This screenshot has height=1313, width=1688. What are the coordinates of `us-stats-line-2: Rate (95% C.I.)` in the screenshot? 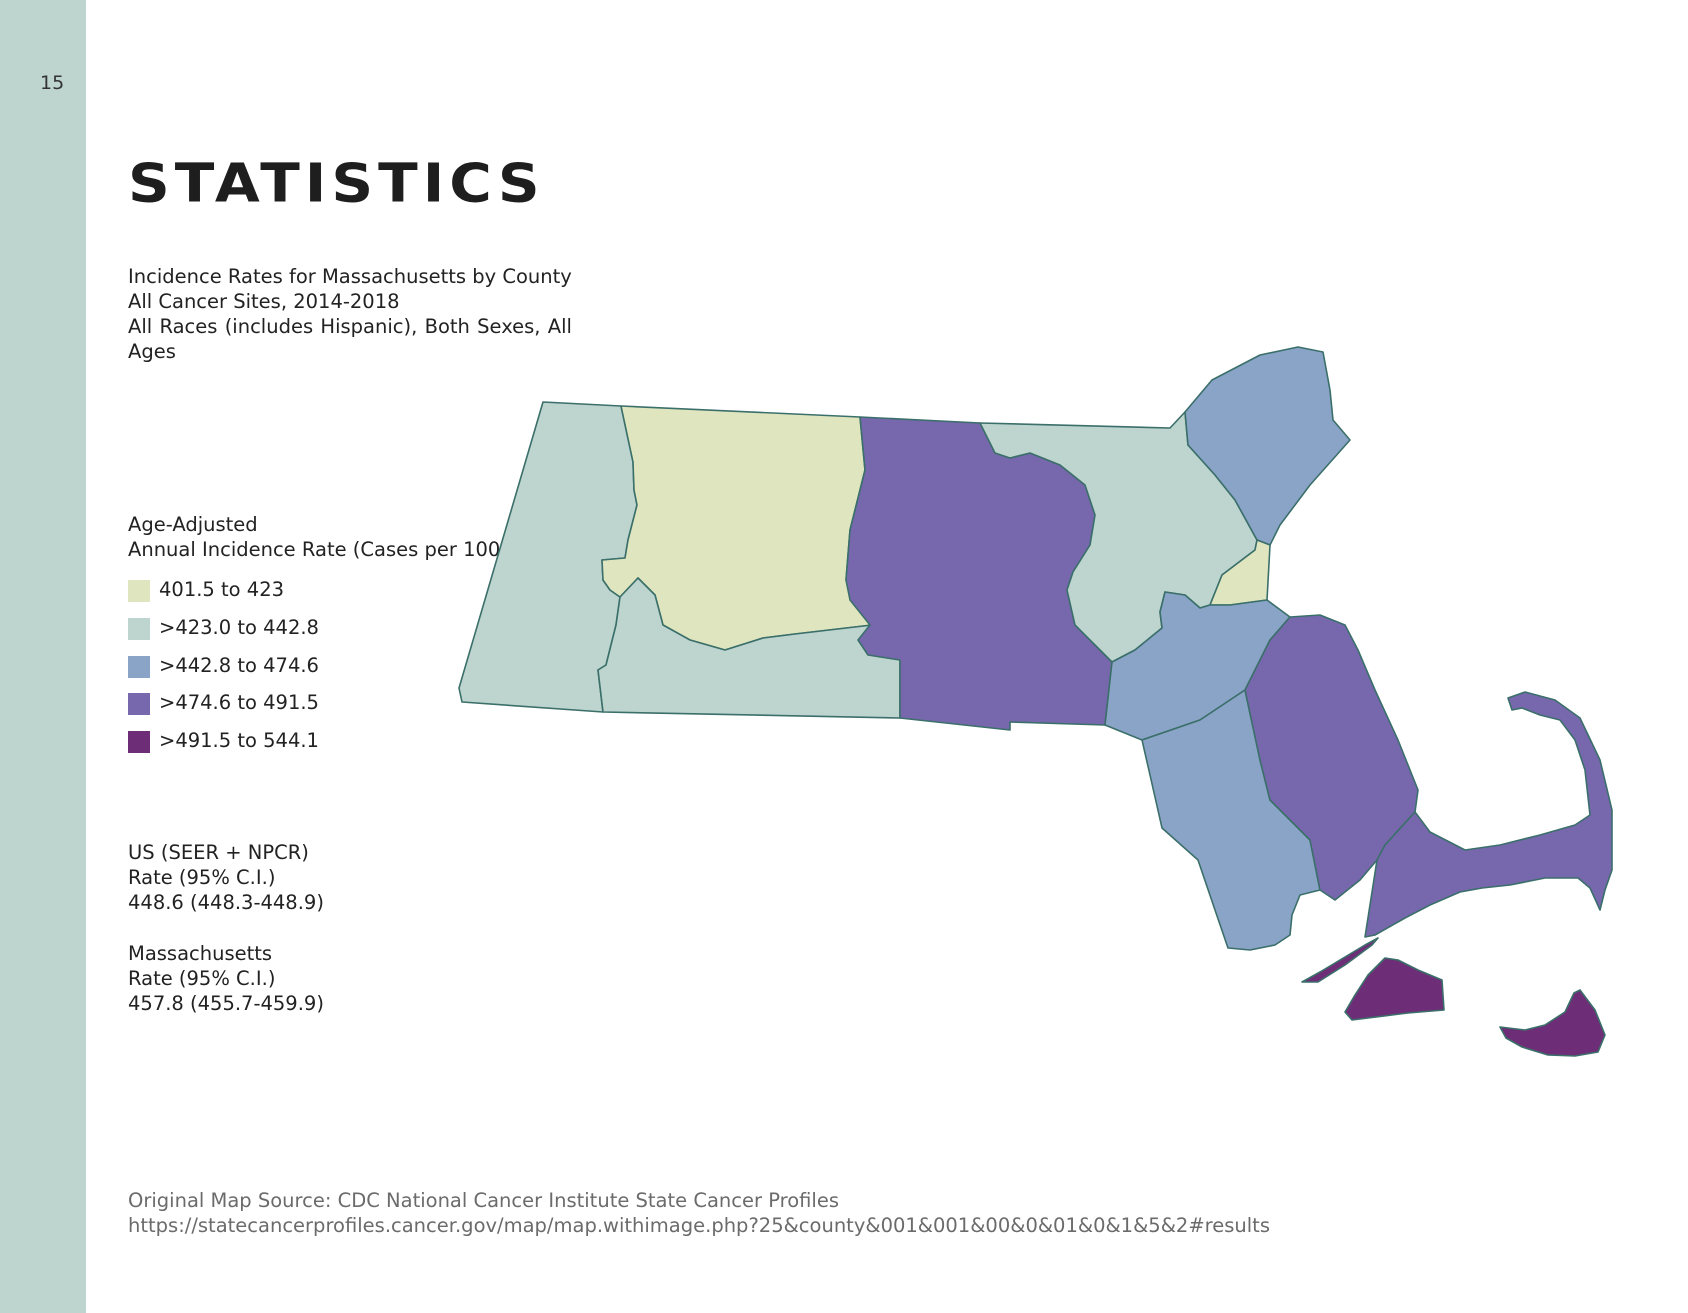 It's located at (202, 877).